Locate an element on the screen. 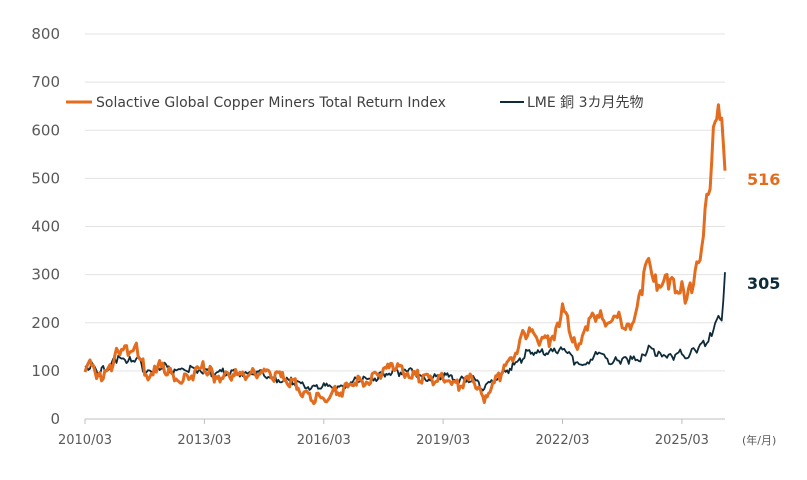  y-tick-label: 300 is located at coordinates (45, 275).